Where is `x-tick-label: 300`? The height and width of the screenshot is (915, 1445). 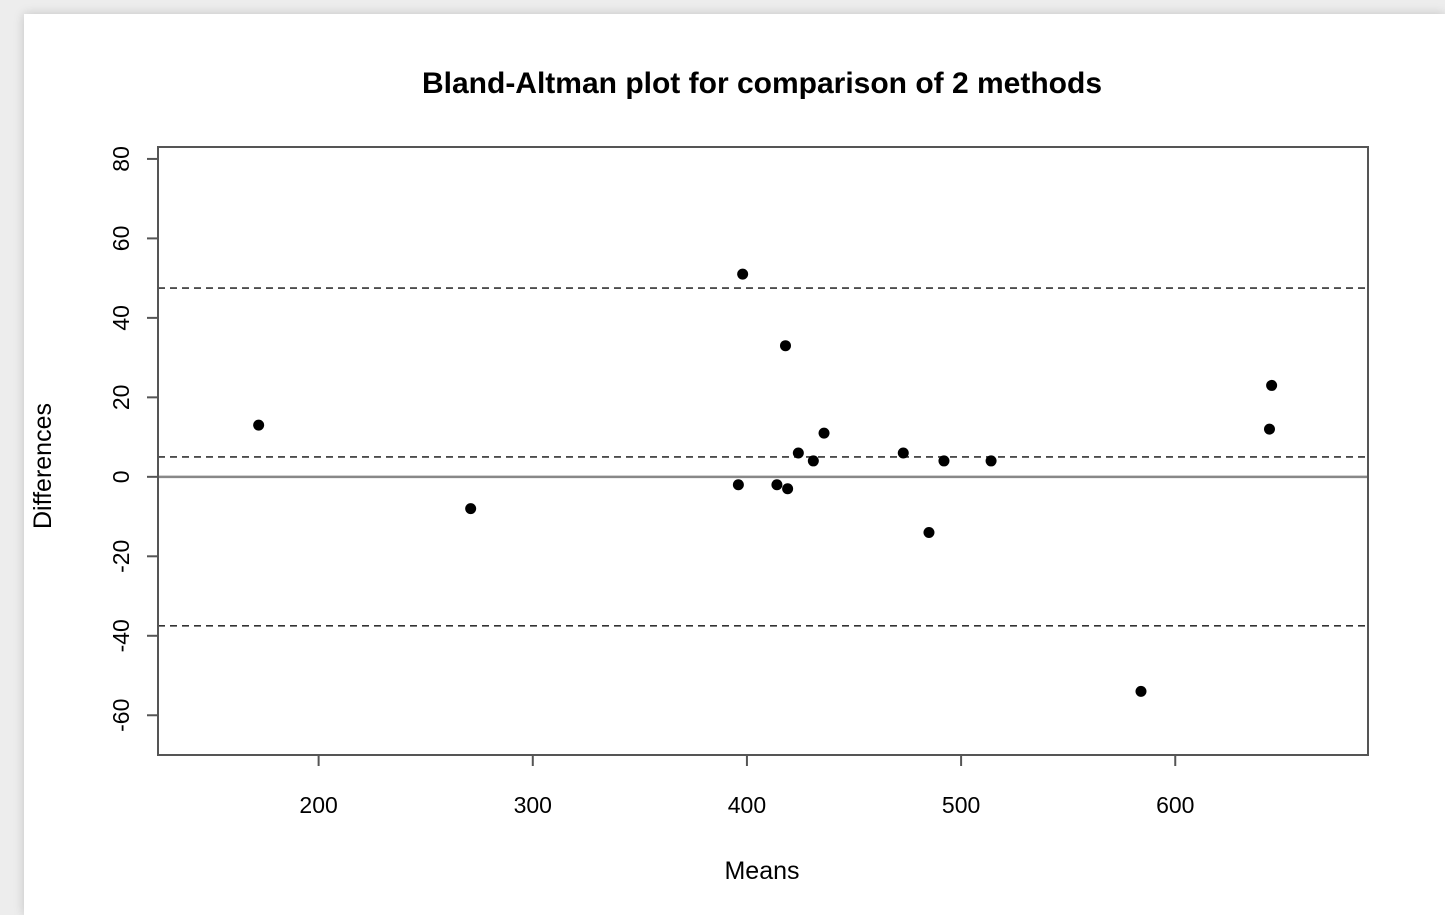
x-tick-label: 300 is located at coordinates (533, 805).